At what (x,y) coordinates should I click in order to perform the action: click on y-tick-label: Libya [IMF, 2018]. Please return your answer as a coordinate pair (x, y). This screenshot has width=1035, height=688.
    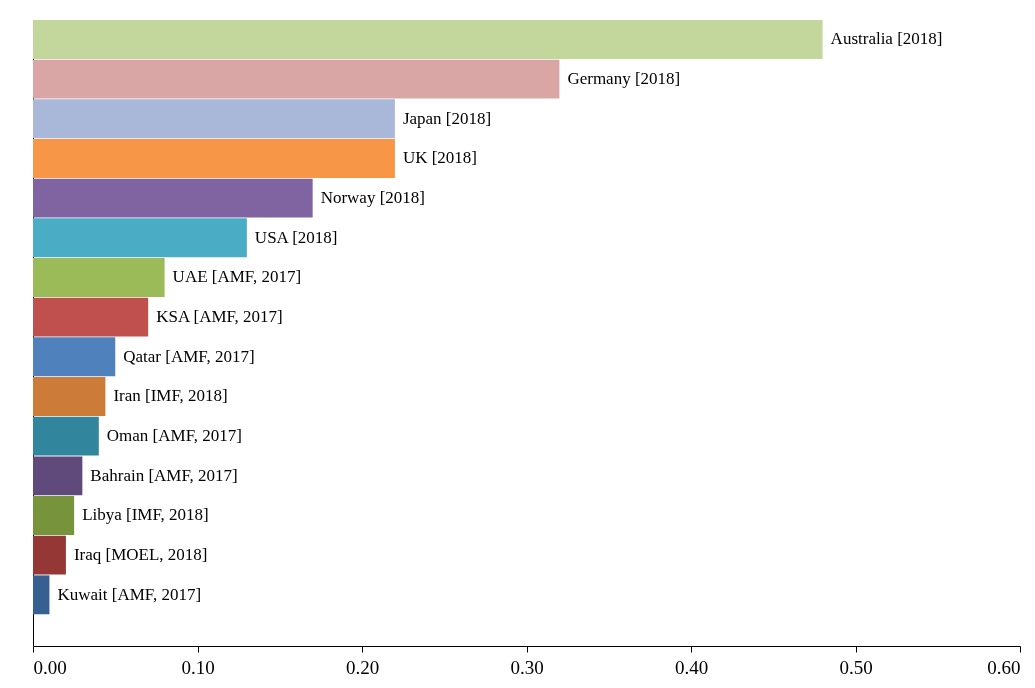
    Looking at the image, I should click on (145, 515).